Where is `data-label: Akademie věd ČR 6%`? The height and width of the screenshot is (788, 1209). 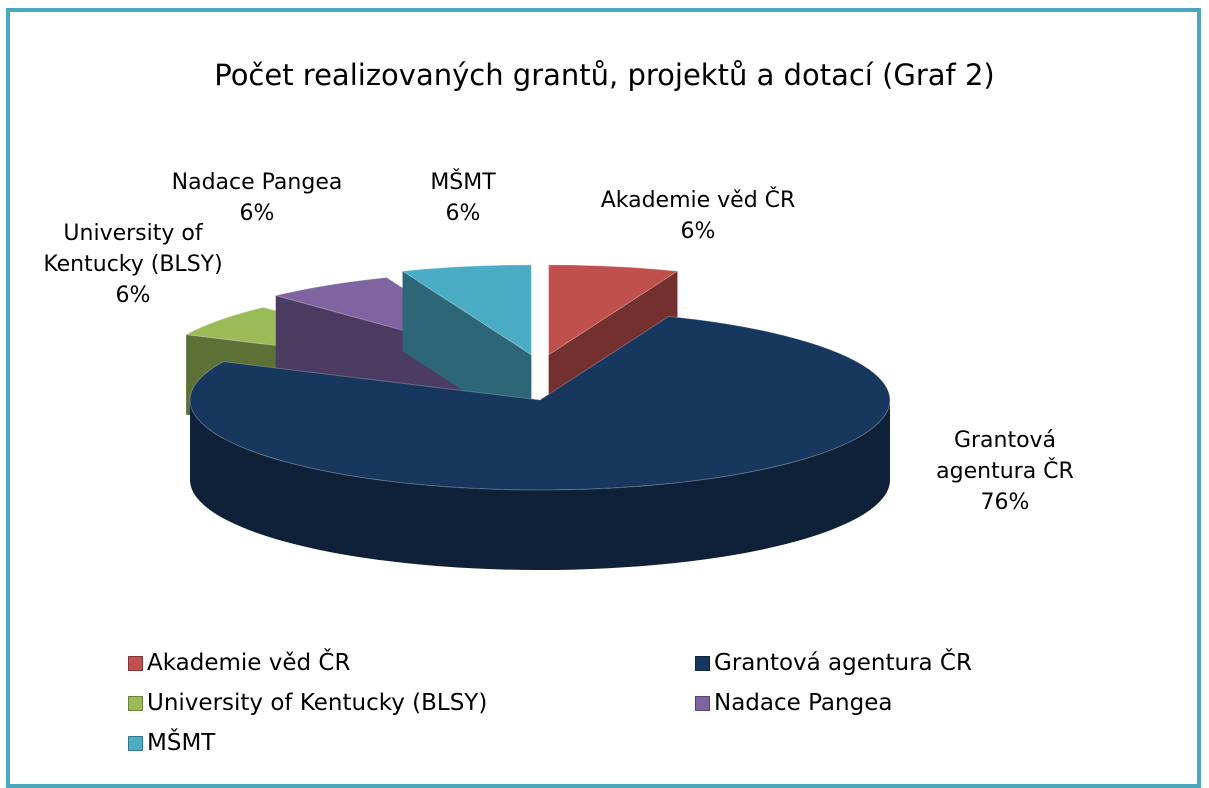 data-label: Akademie věd ČR 6% is located at coordinates (698, 216).